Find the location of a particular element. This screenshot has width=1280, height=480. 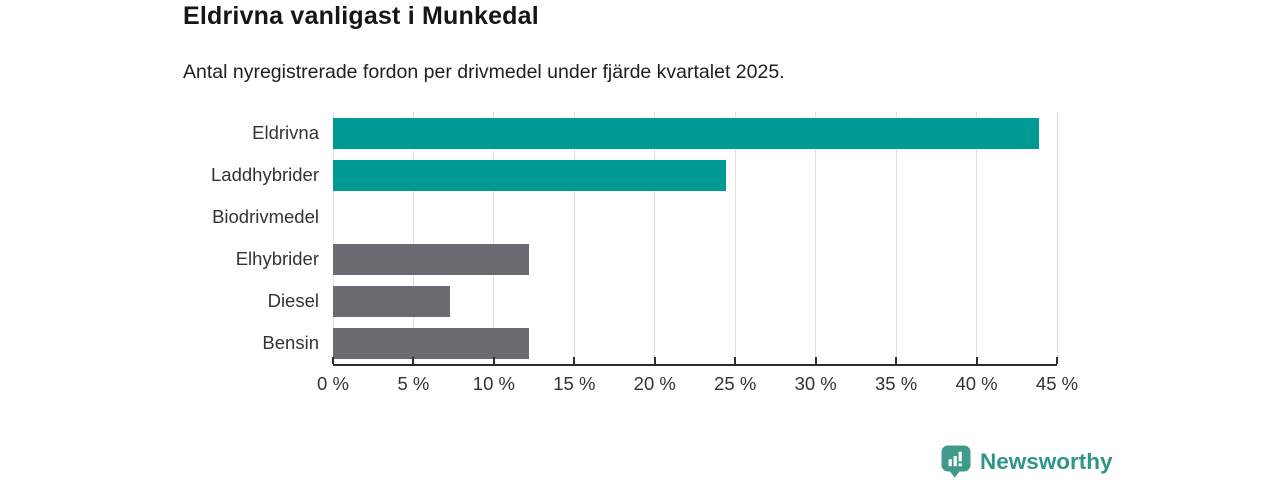

bar-elhybrider is located at coordinates (431, 259).